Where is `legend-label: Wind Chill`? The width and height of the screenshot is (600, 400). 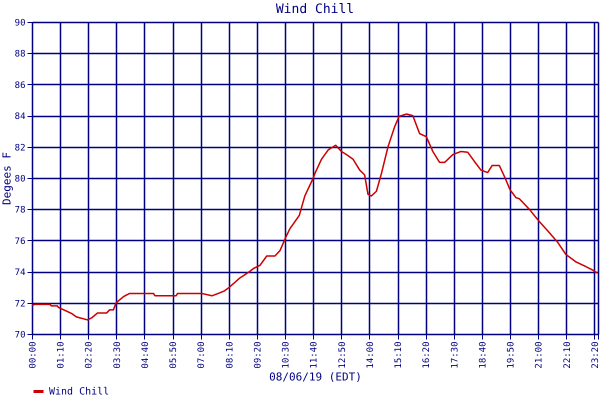 legend-label: Wind Chill is located at coordinates (79, 392).